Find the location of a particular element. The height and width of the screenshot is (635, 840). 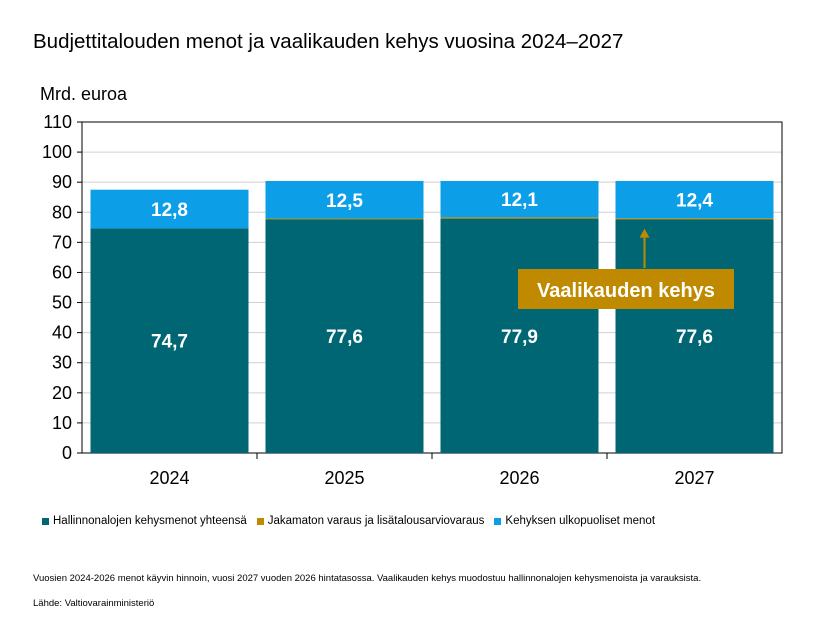

y-tick-label: 20 is located at coordinates (62, 393).